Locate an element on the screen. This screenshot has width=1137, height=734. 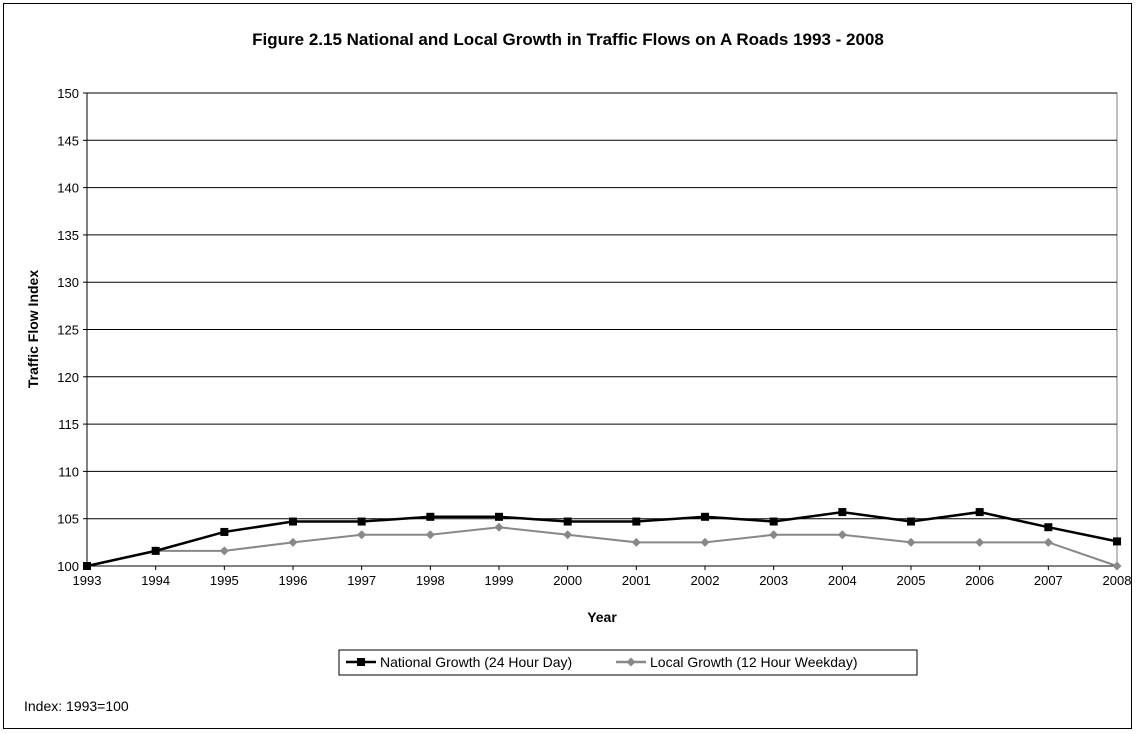
y-tick-label: 130 is located at coordinates (68, 282).